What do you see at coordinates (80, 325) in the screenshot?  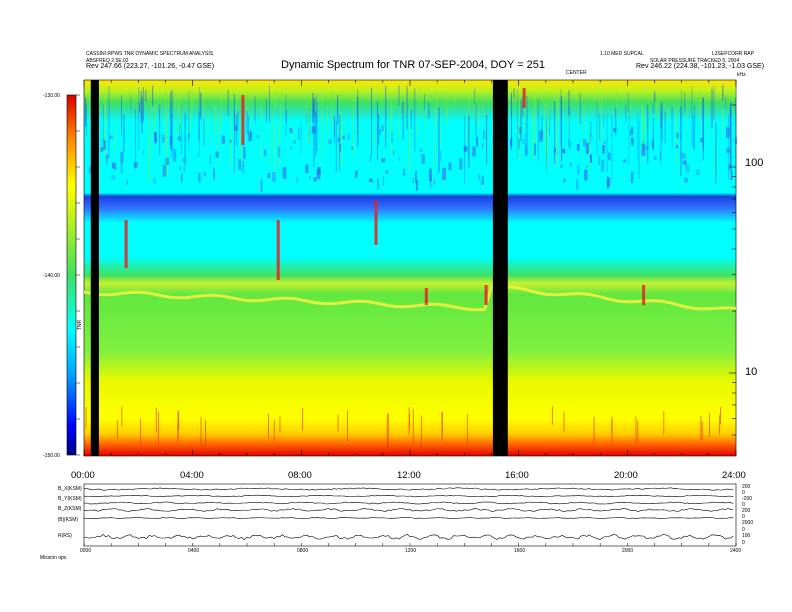 I see `colorbar-label: TNR` at bounding box center [80, 325].